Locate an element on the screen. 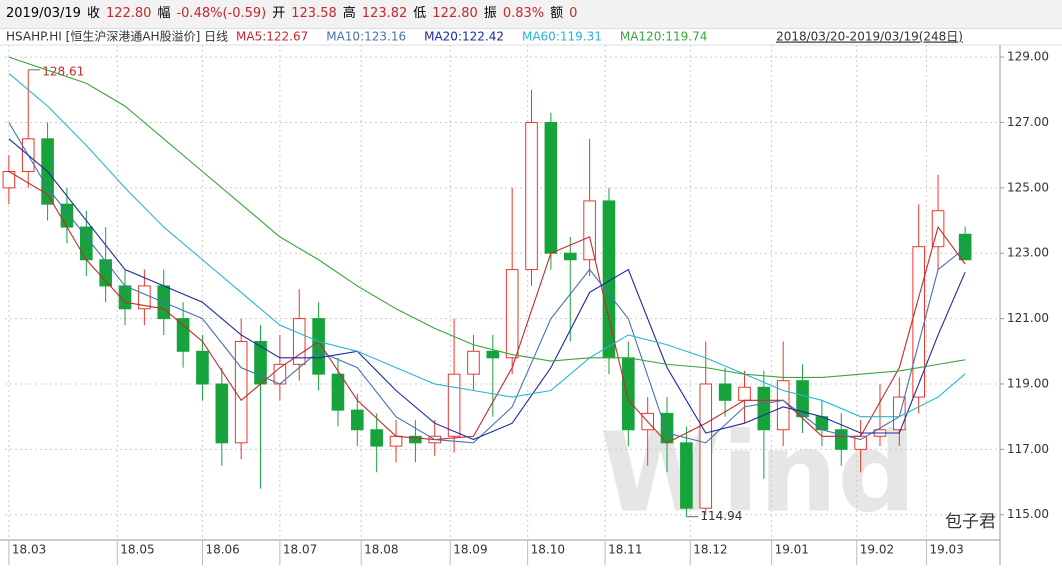  legend-entry: MA20:122.42 is located at coordinates (464, 37).